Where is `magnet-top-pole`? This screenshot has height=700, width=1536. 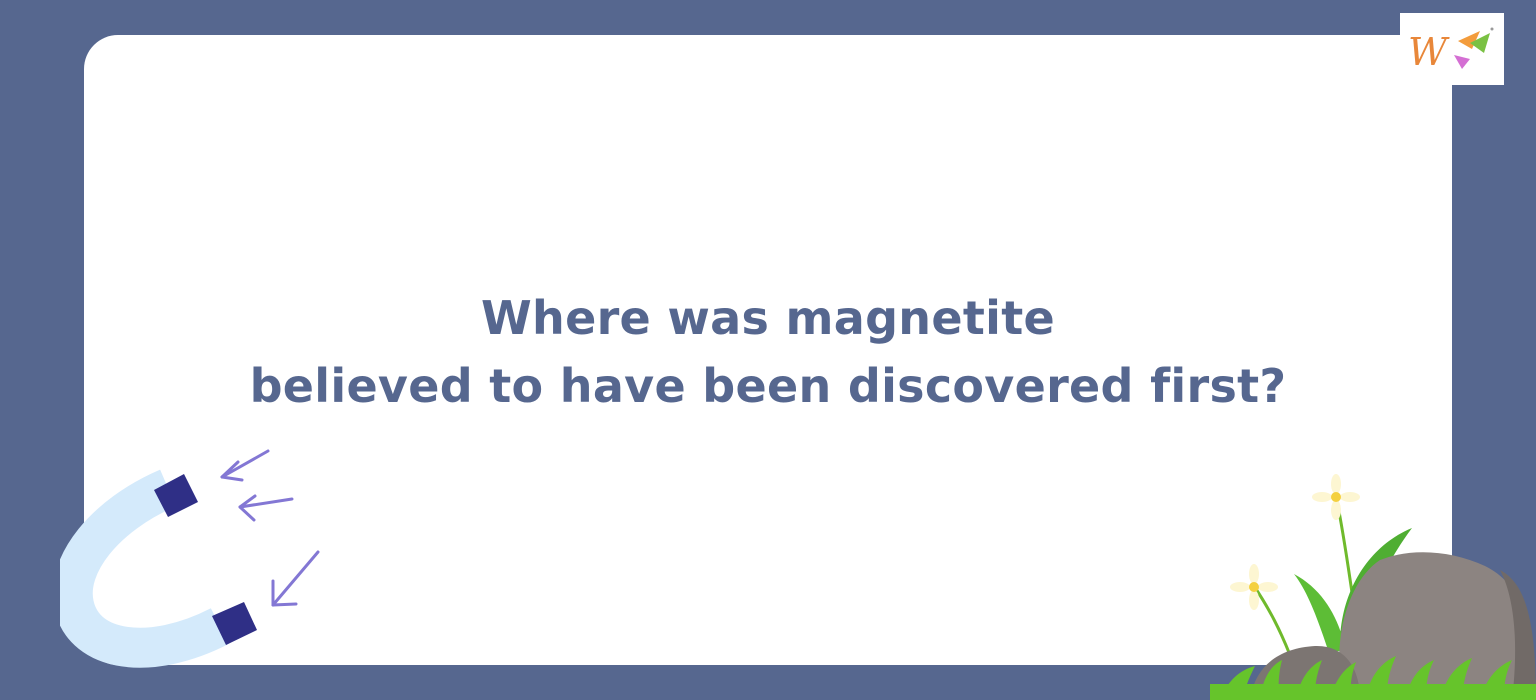 magnet-top-pole is located at coordinates (176, 495).